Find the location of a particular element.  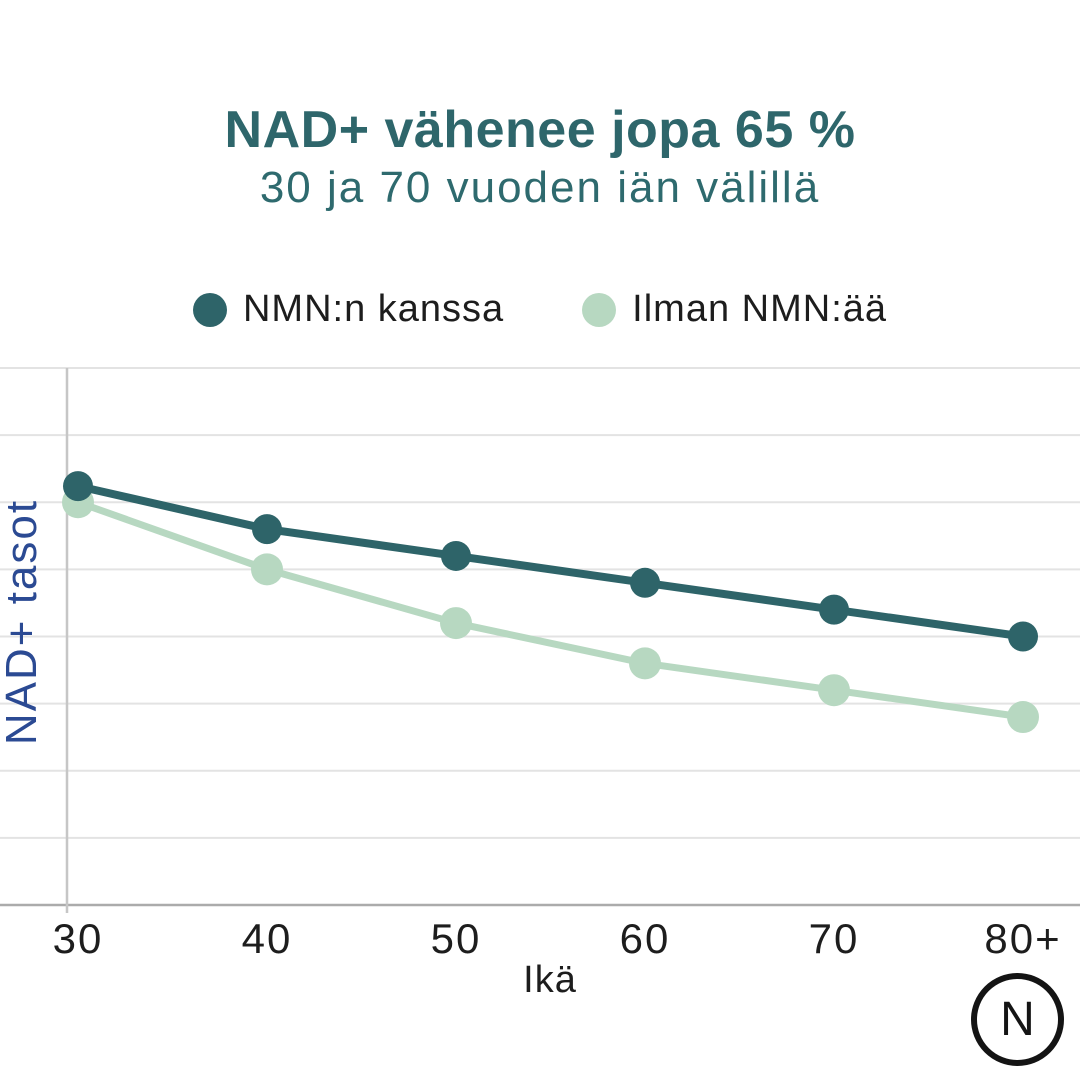

x-tick-label: 40 is located at coordinates (267, 938).